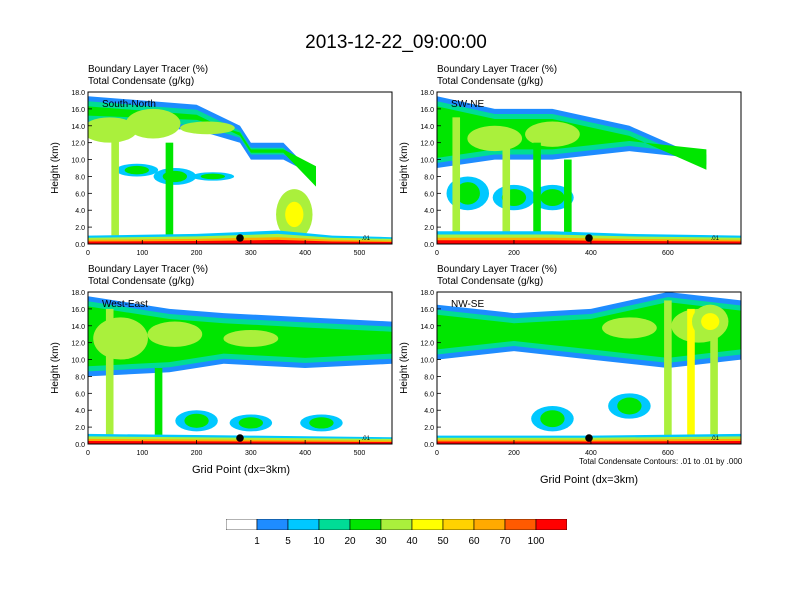 This screenshot has height=612, width=792. I want to click on colorbar-label: 1, so click(257, 541).